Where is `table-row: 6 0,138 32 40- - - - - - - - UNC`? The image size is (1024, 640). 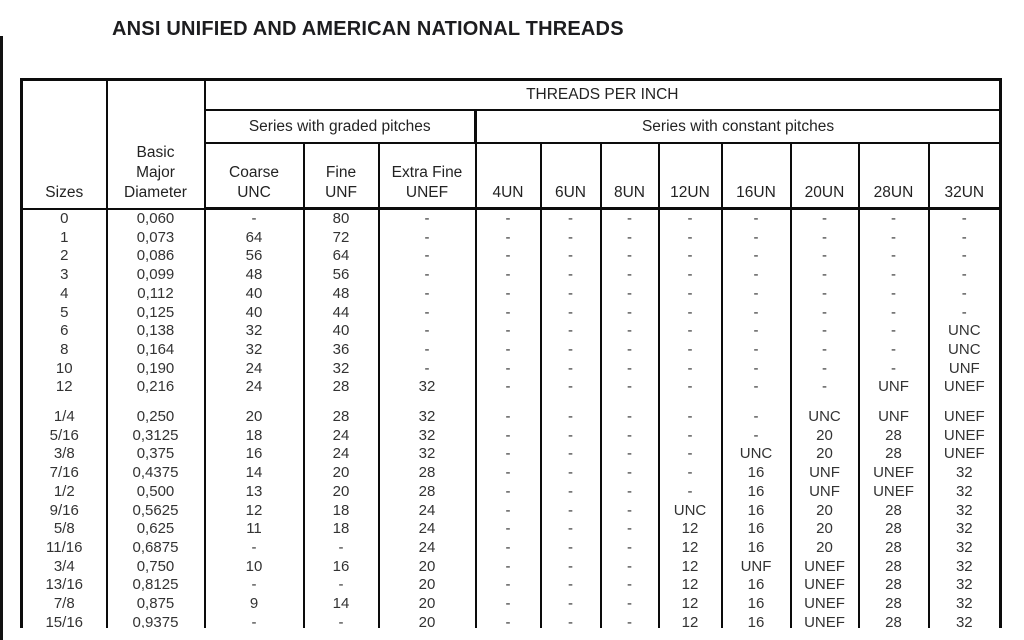 table-row: 6 0,138 32 40- - - - - - - - UNC is located at coordinates (511, 331).